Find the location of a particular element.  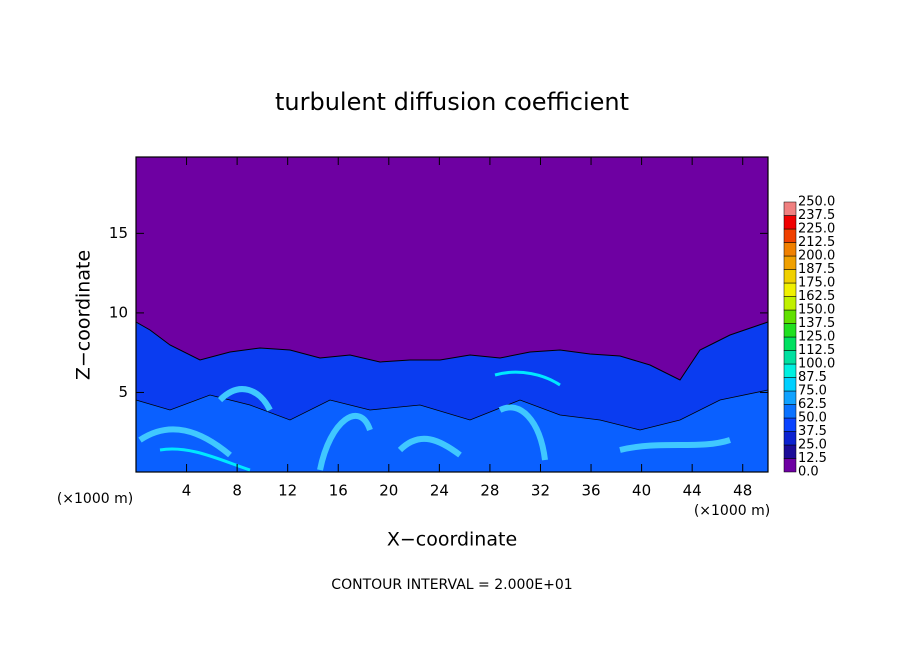

x-tick-label: 4 is located at coordinates (187, 491).